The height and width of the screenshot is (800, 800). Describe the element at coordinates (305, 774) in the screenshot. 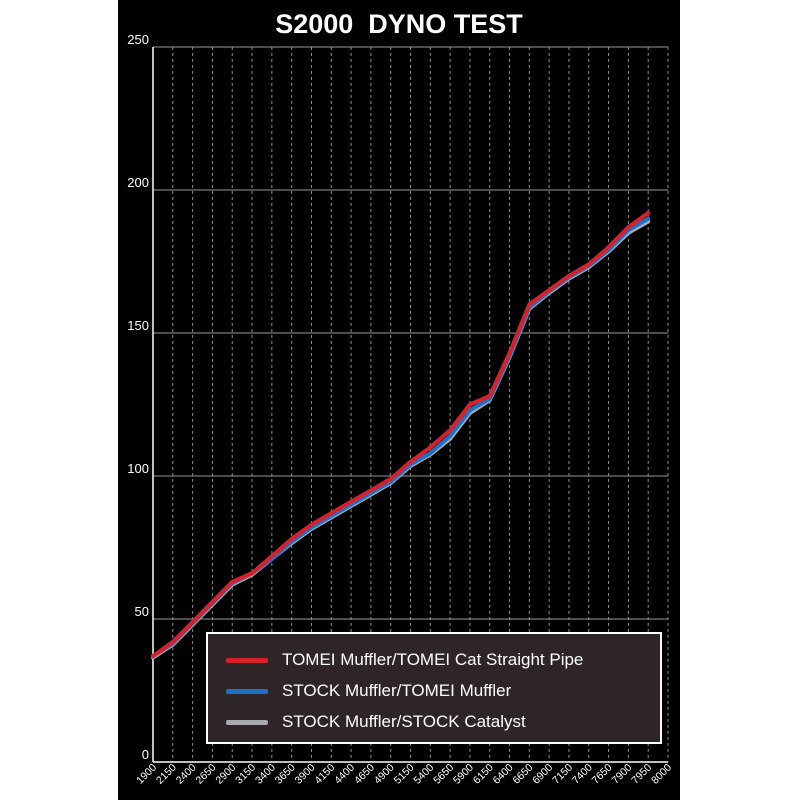

I see `x-tick-label: 3900` at that location.